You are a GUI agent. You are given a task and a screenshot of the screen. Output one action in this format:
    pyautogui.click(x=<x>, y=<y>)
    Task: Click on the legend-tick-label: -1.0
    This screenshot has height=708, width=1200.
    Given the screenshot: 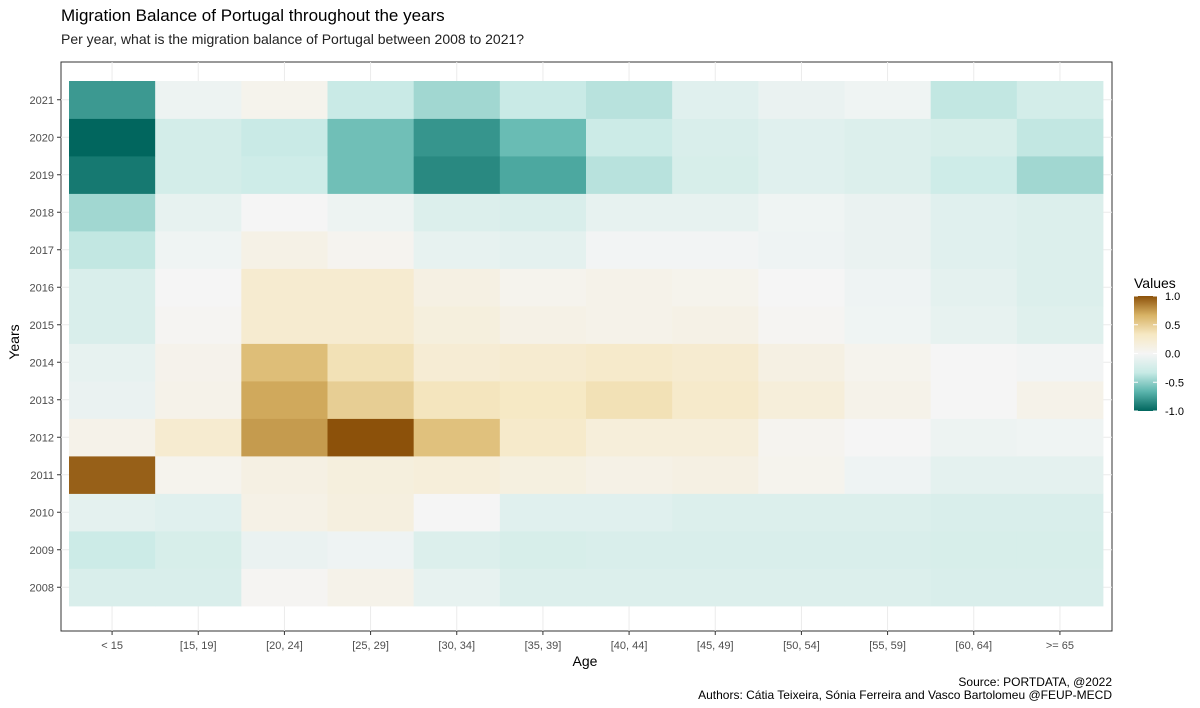 What is the action you would take?
    pyautogui.click(x=1174, y=412)
    